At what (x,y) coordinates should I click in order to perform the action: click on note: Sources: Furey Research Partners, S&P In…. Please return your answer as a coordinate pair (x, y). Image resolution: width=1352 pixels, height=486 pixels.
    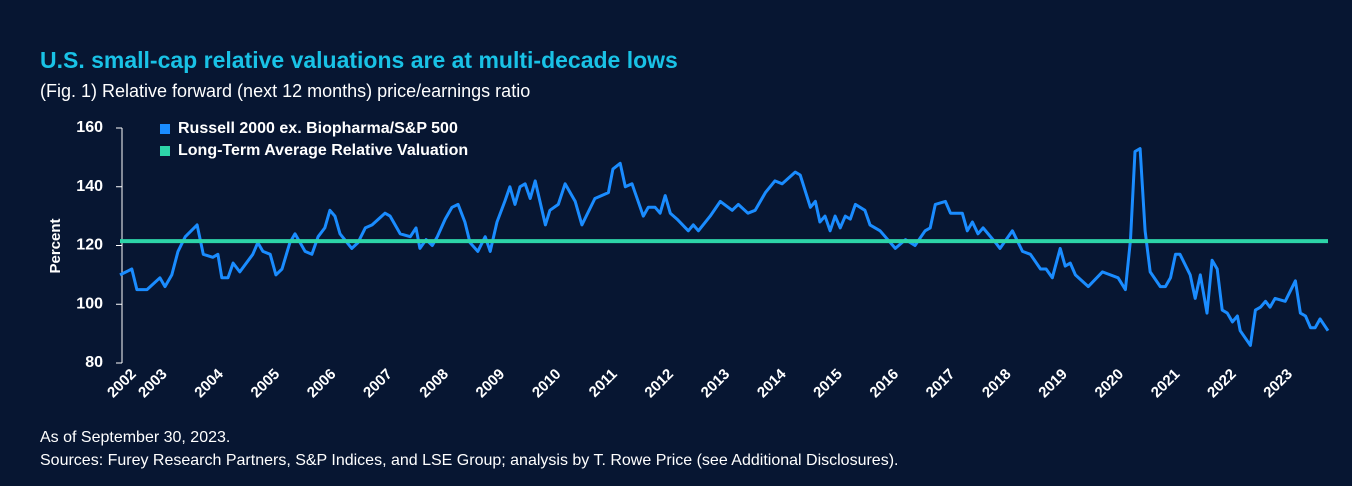
    Looking at the image, I should click on (469, 460).